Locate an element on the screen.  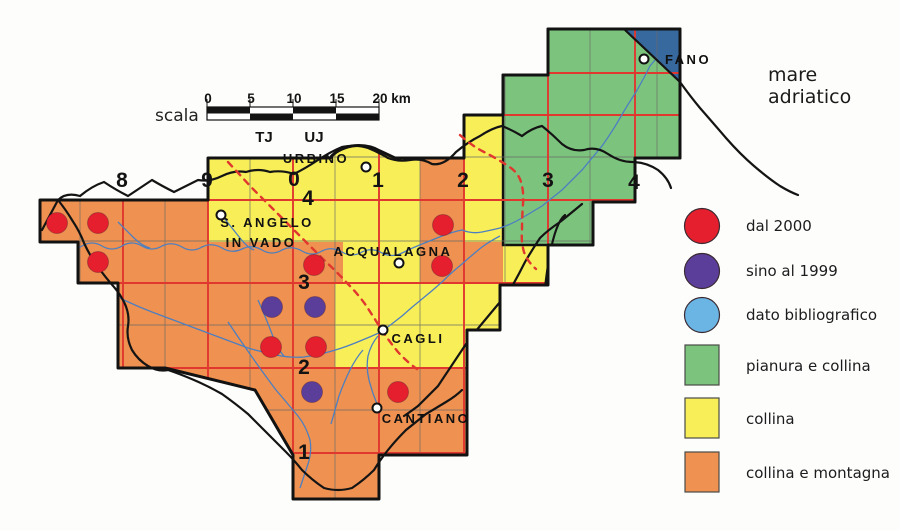
grid-col-label-0: 0 is located at coordinates (294, 179).